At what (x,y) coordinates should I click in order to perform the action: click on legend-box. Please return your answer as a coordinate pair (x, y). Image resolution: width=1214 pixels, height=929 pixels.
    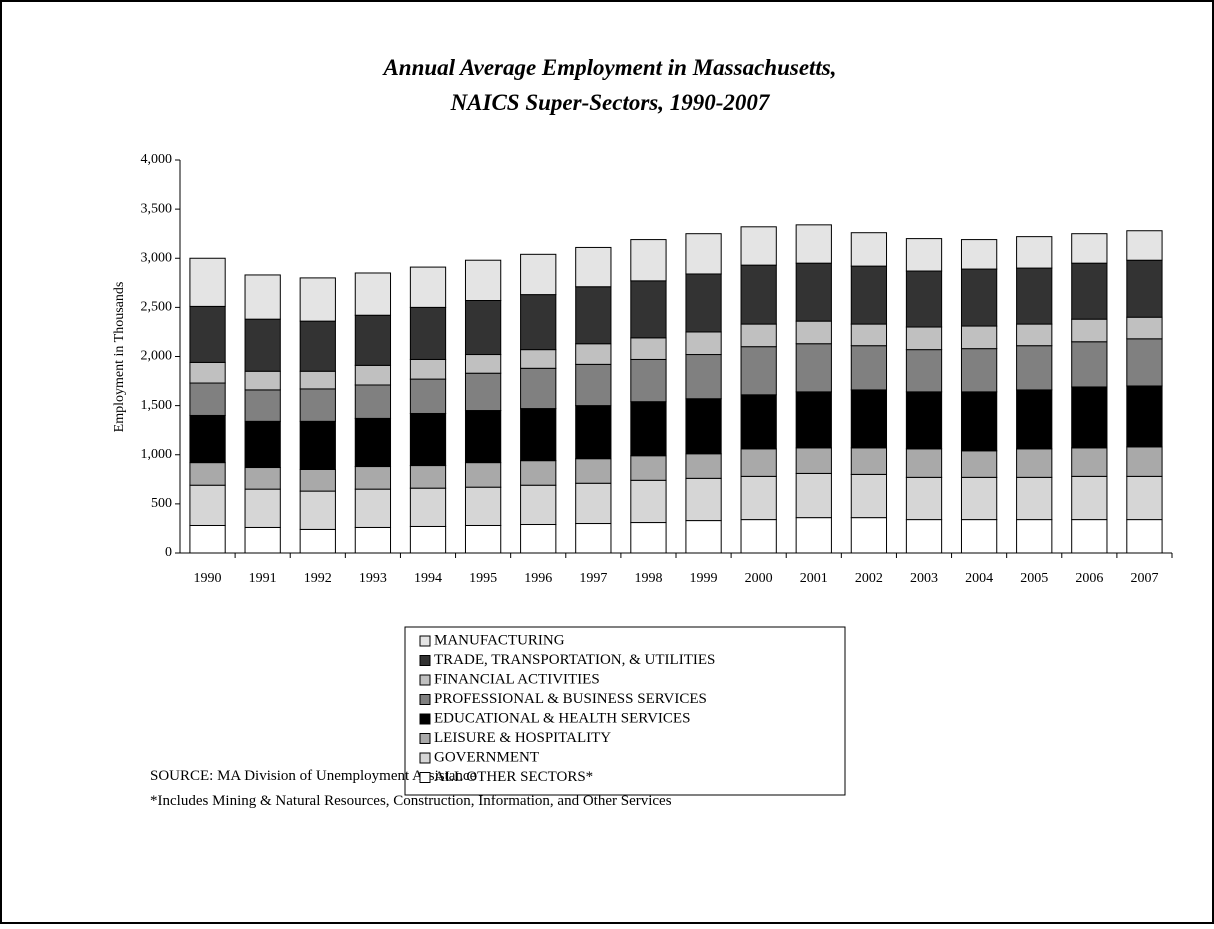
    Looking at the image, I should click on (625, 711).